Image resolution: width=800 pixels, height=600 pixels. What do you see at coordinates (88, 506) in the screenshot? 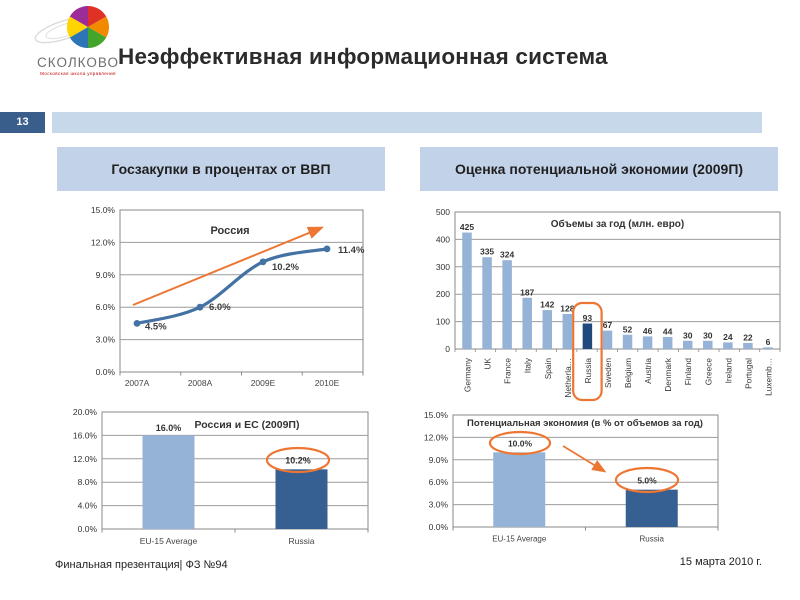
I see `svg-text: 4.0%` at bounding box center [88, 506].